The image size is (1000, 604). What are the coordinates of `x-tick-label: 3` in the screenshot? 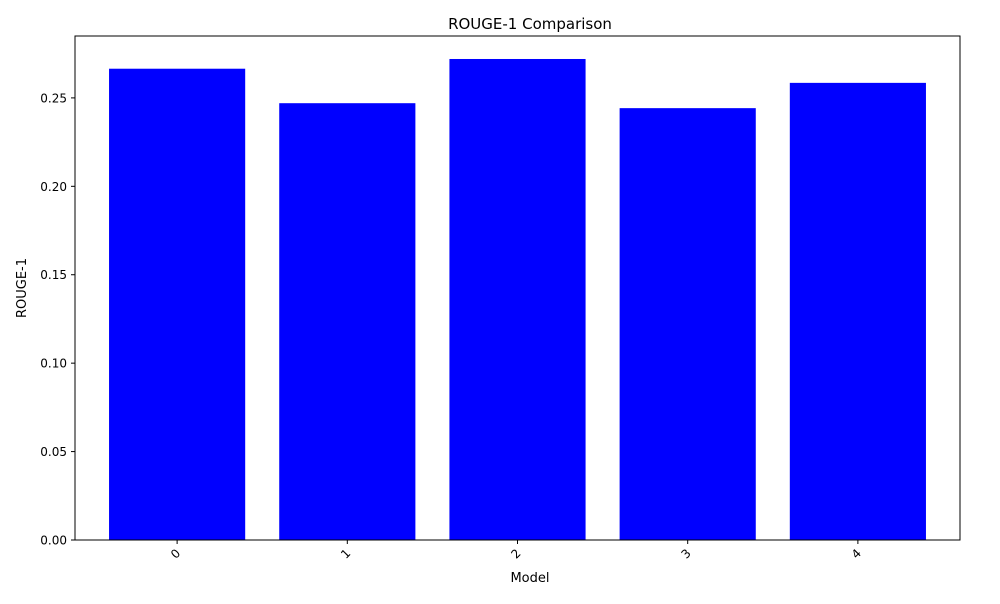 It's located at (686, 553).